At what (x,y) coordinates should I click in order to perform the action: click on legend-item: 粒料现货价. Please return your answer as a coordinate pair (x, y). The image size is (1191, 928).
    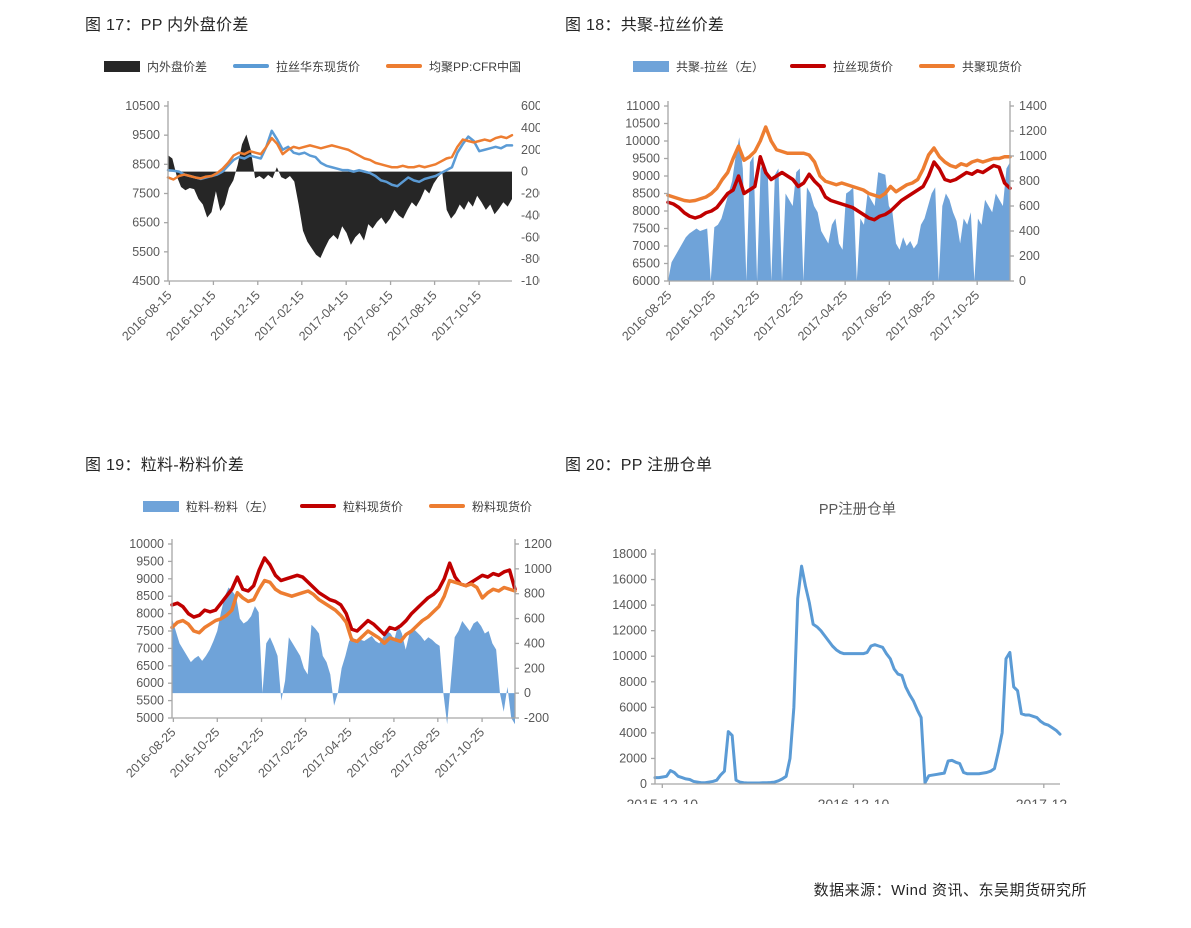
    Looking at the image, I should click on (351, 506).